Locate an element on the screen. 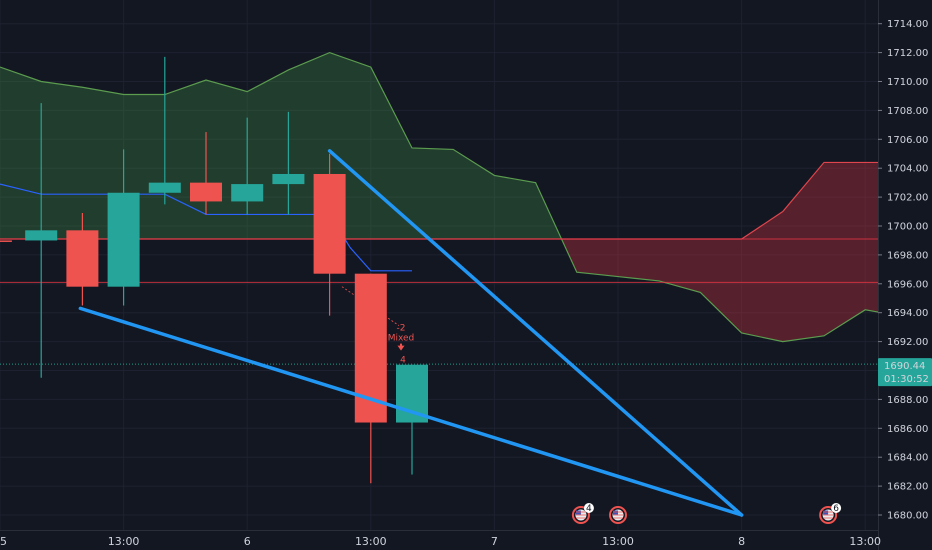 Image resolution: width=932 pixels, height=550 pixels. us-flag-event-icon: 4 is located at coordinates (582, 513).